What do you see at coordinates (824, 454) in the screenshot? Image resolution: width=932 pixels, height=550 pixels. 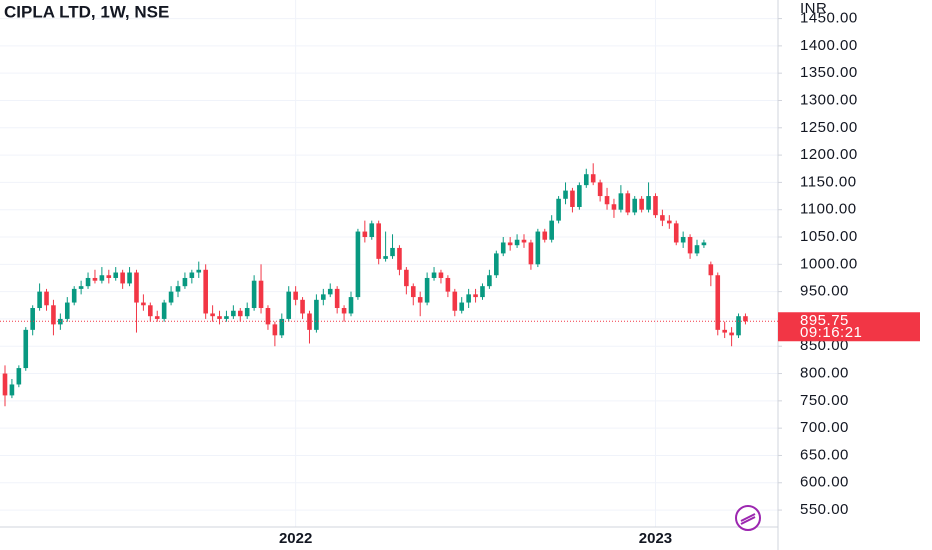 I see `y-tick-label: 650.00` at bounding box center [824, 454].